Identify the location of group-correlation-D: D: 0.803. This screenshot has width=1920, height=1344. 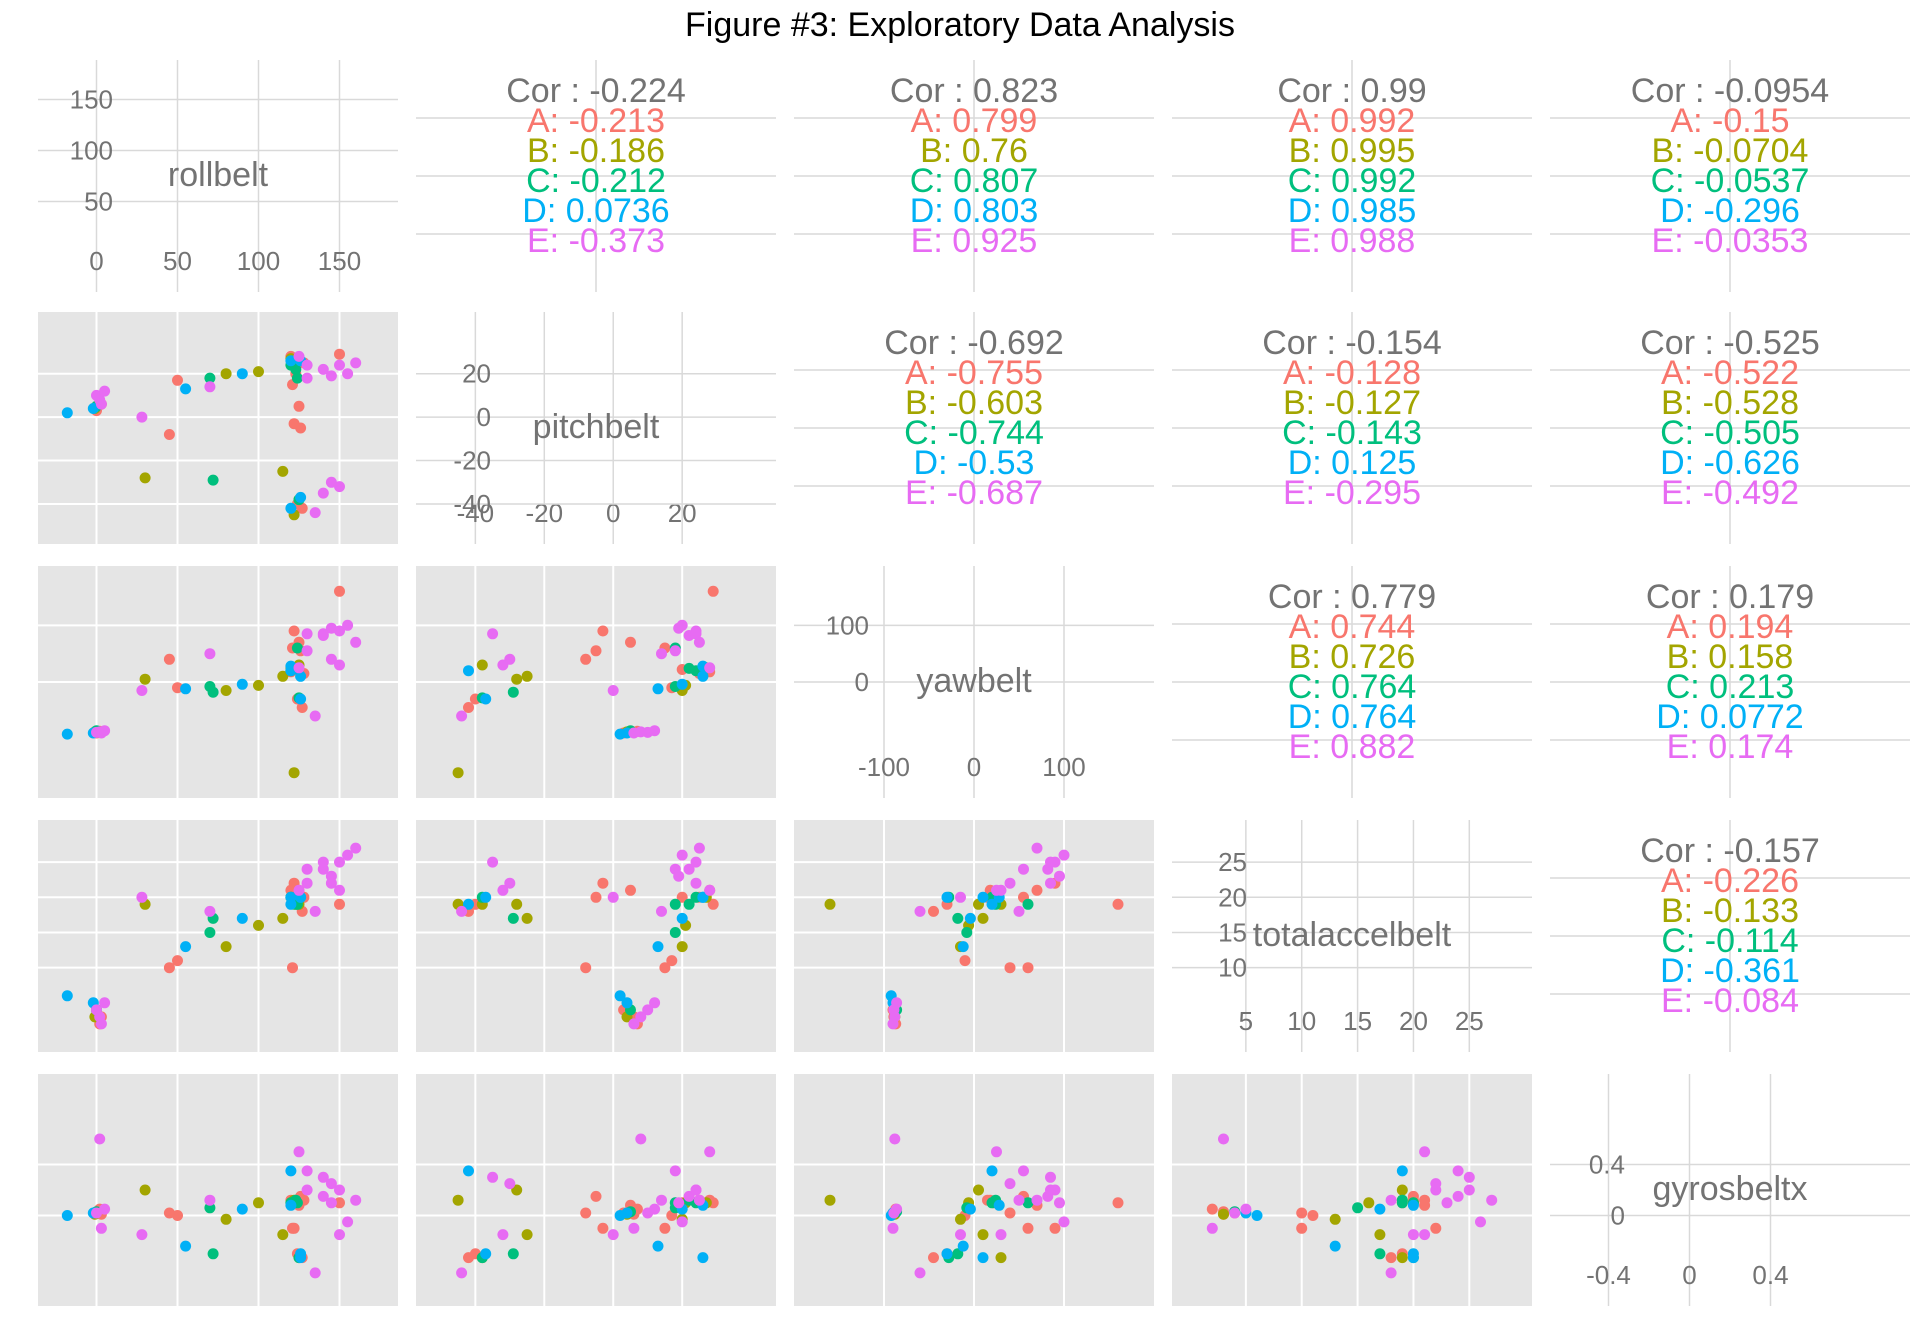
(974, 211).